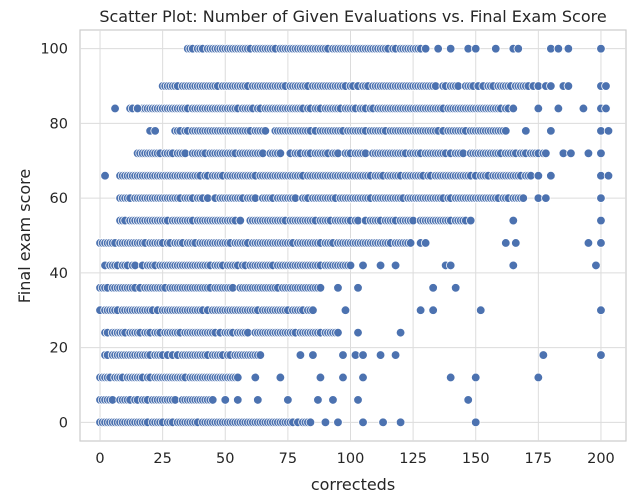 This screenshot has width=637, height=501. What do you see at coordinates (59, 199) in the screenshot?
I see `y-tick-label: 60` at bounding box center [59, 199].